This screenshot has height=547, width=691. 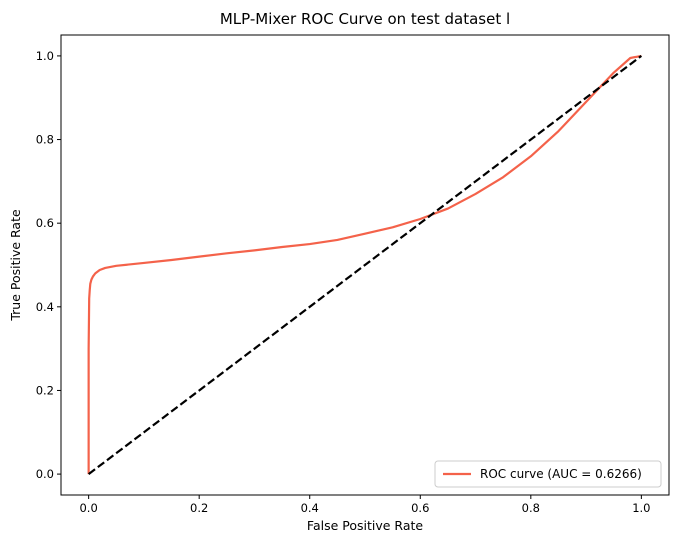 What do you see at coordinates (45, 474) in the screenshot?
I see `y-tick-label: 0.0` at bounding box center [45, 474].